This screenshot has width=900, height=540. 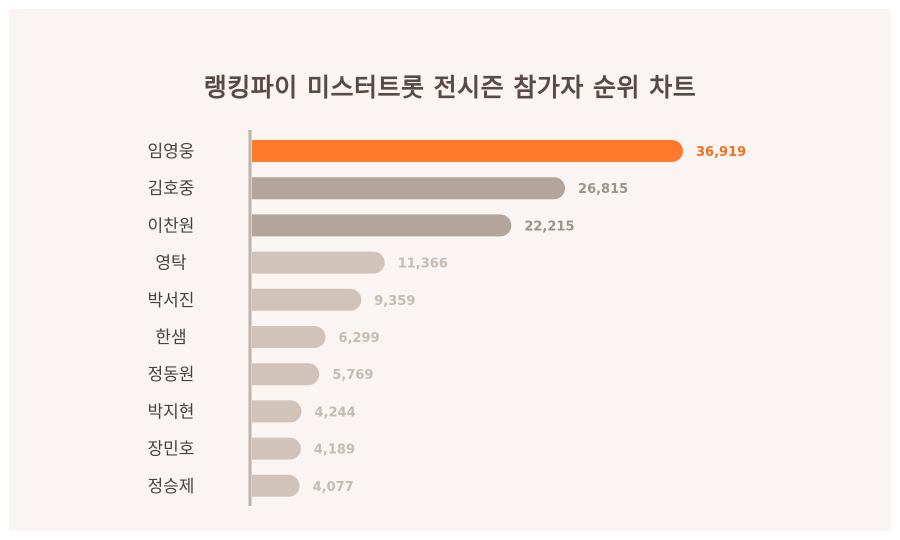 What do you see at coordinates (171, 412) in the screenshot?
I see `category-label: 박지현` at bounding box center [171, 412].